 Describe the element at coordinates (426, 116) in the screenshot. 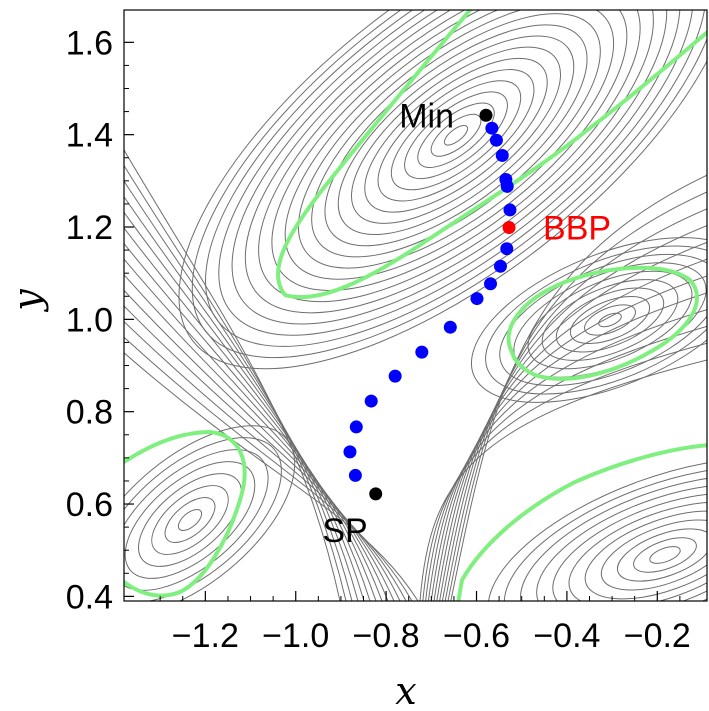

I see `label-min: Min` at that location.